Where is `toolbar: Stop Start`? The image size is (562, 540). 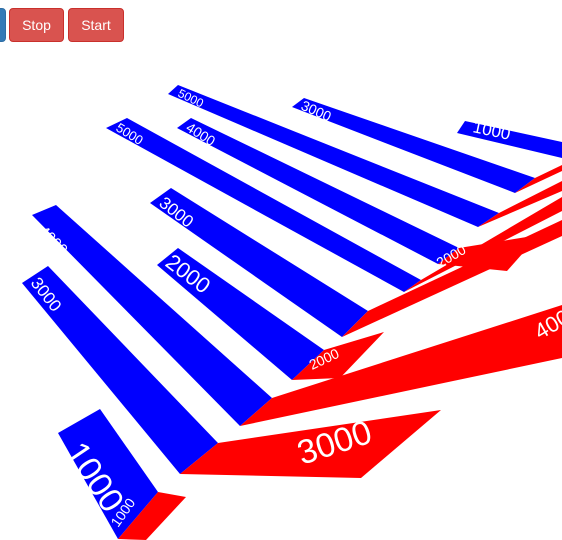
toolbar: Stop Start is located at coordinates (281, 24).